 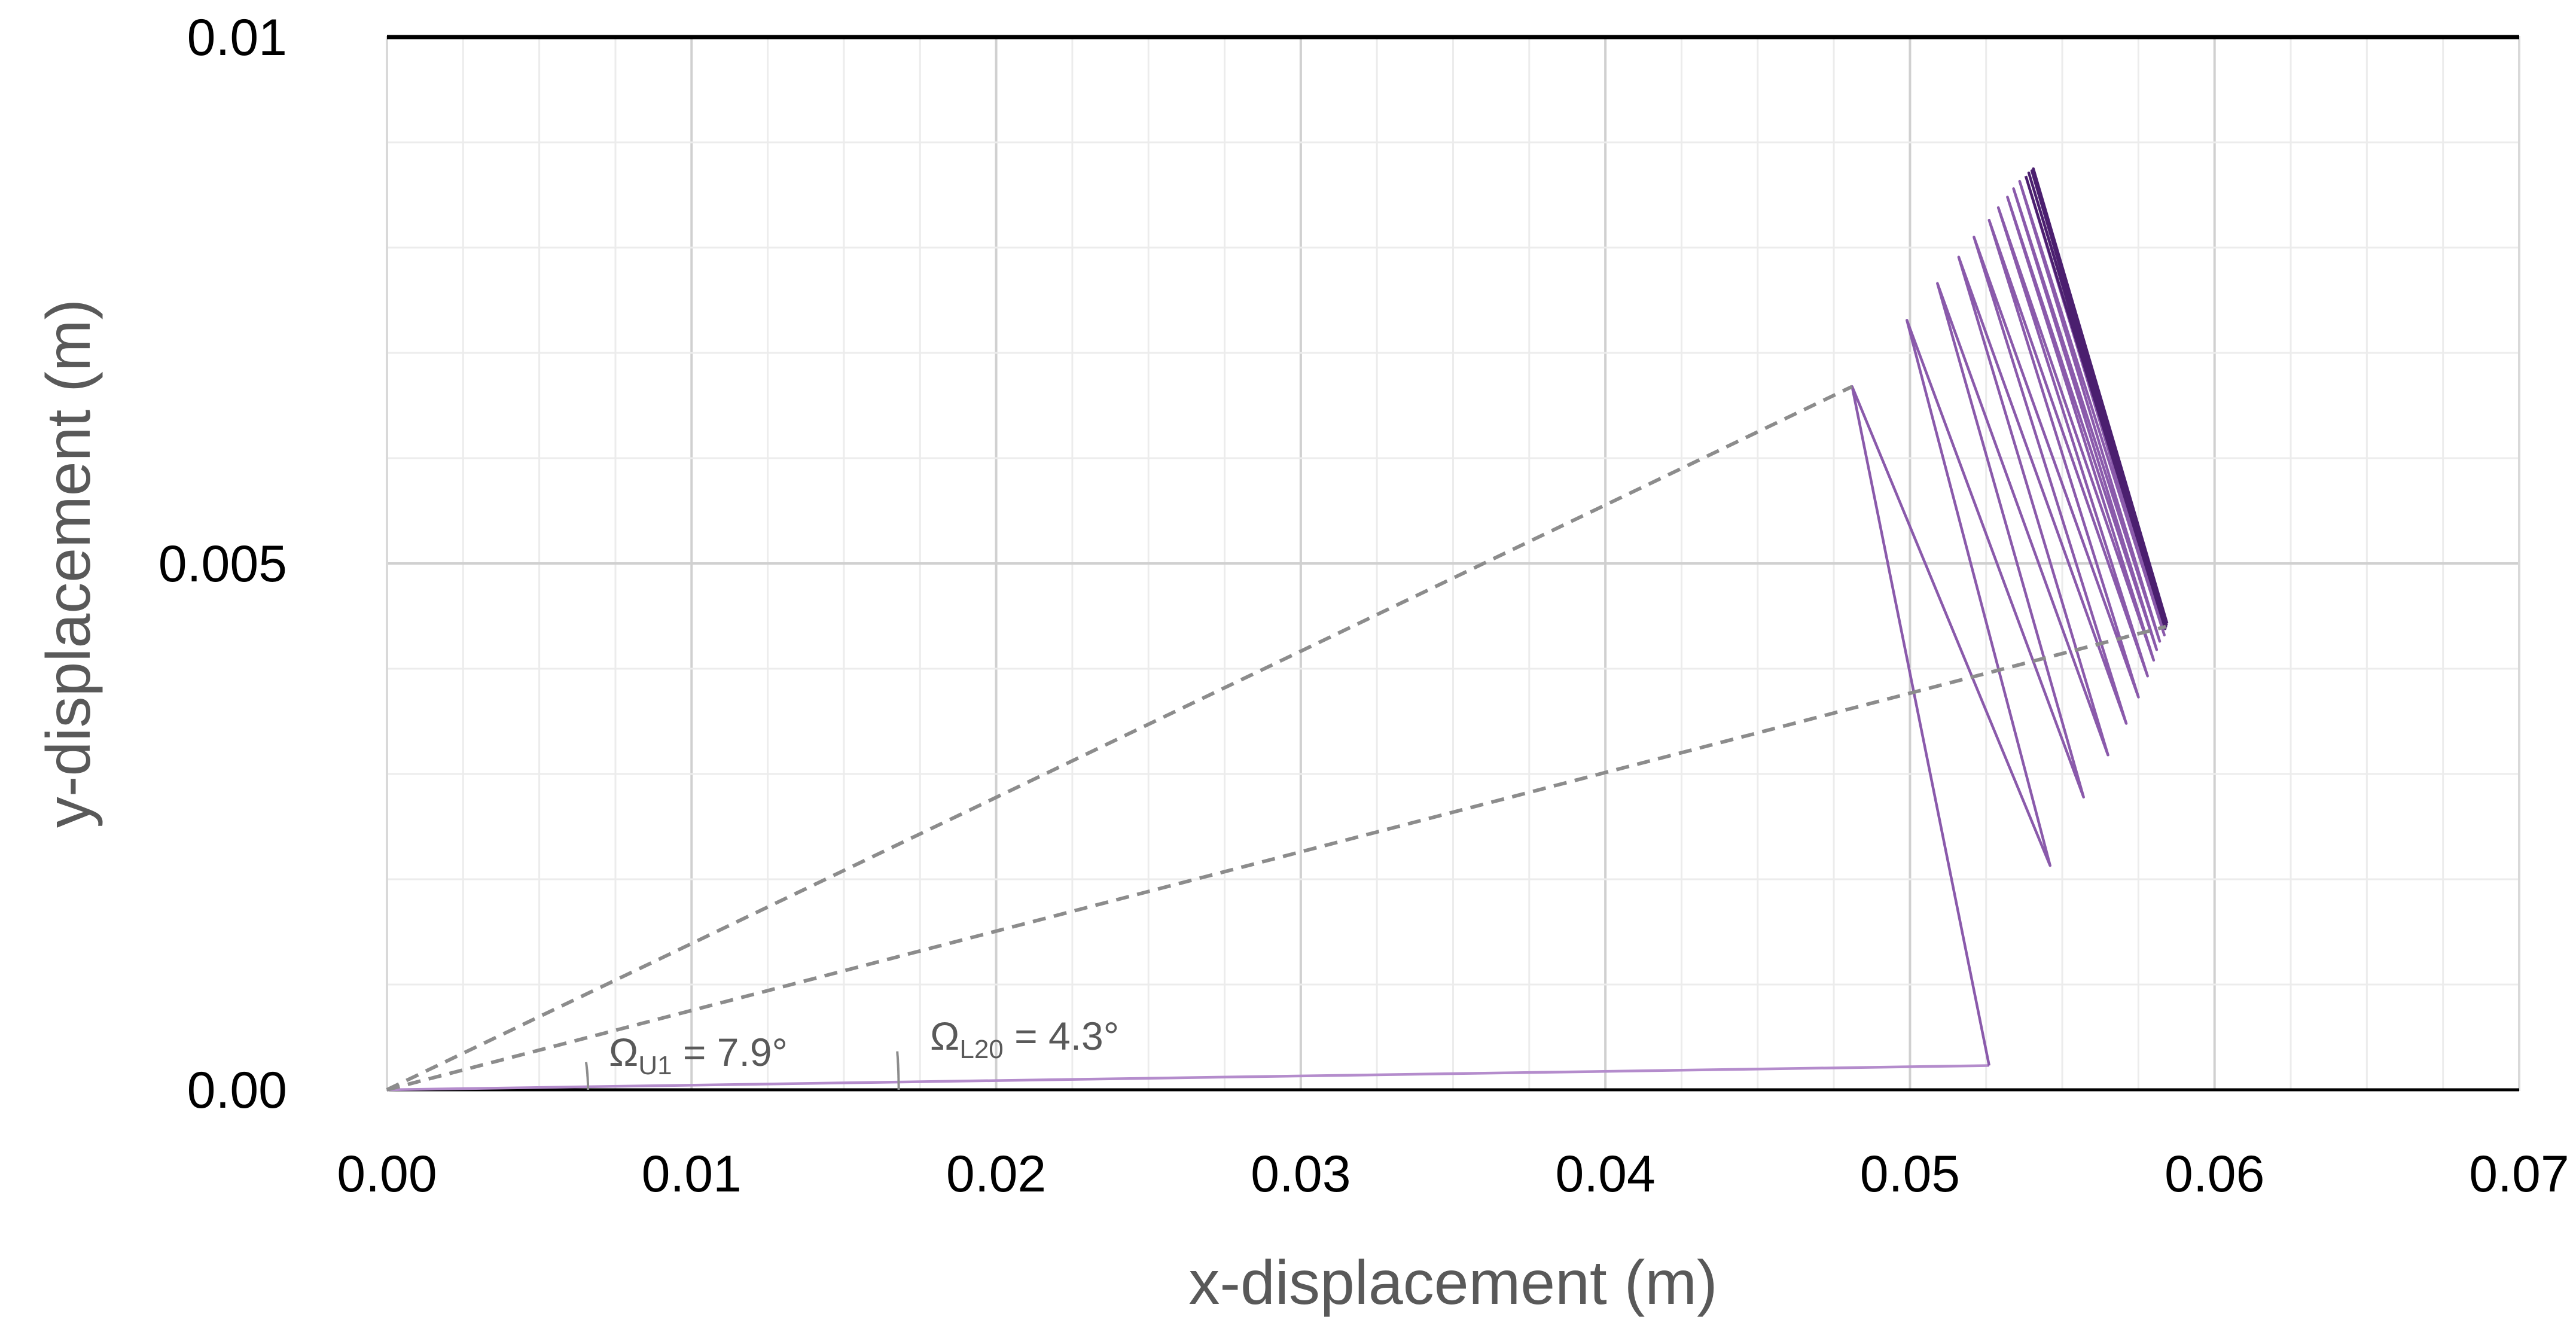 What do you see at coordinates (237, 1090) in the screenshot?
I see `y-tick-label: 0.00` at bounding box center [237, 1090].